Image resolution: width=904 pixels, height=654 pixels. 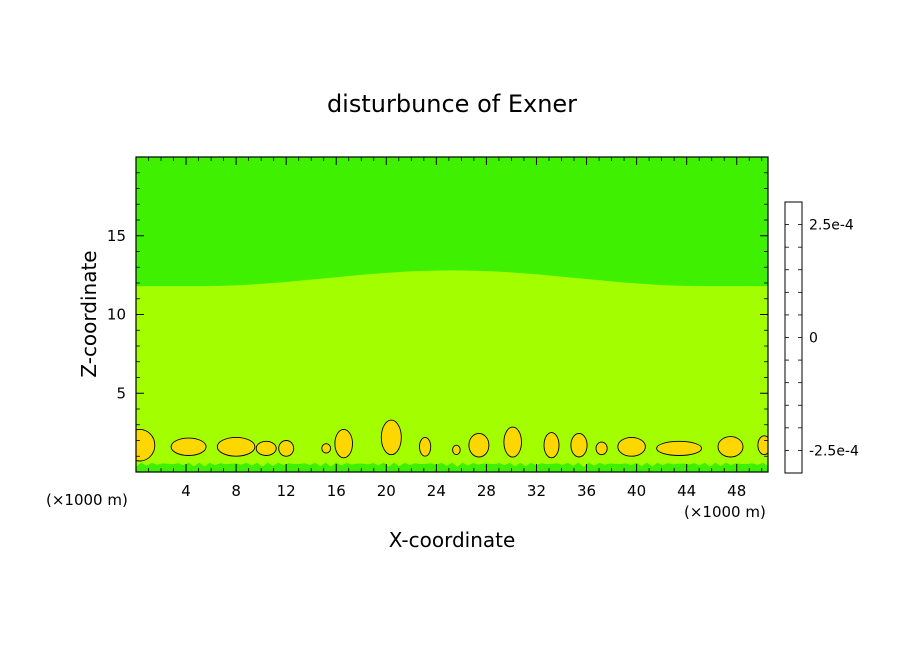 I want to click on x-tick-label: 8, so click(x=236, y=491).